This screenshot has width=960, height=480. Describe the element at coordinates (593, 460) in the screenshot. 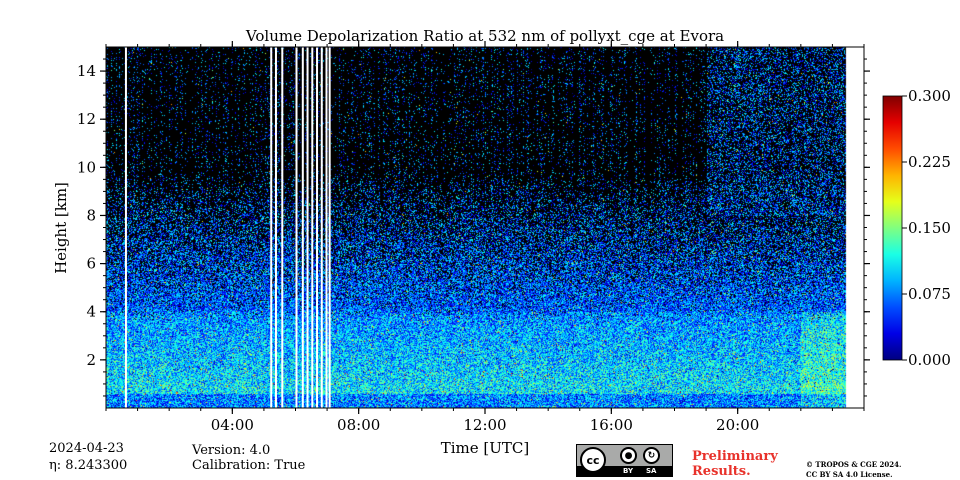

I see `cc-icon: cc` at that location.